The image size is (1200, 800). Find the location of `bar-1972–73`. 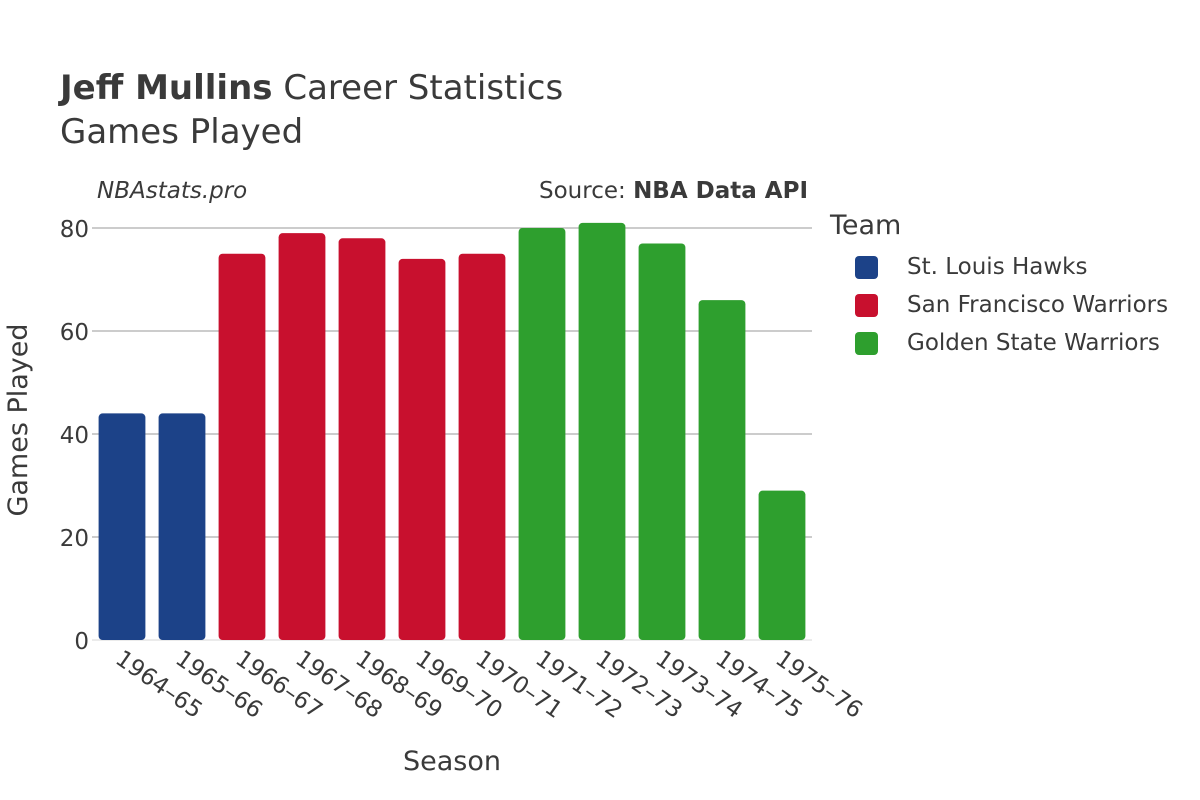

bar-1972–73 is located at coordinates (602, 431).